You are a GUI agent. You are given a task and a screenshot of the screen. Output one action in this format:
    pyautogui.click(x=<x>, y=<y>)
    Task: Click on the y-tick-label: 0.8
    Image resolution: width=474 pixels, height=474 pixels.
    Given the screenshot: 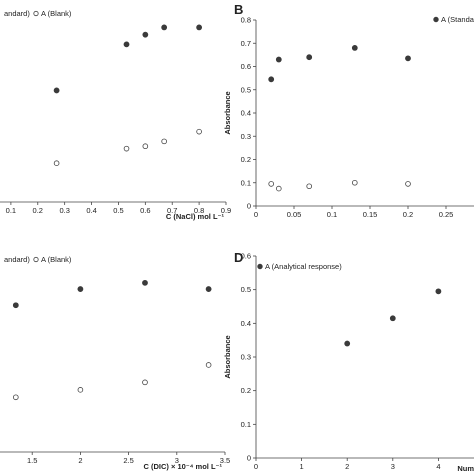 What is the action you would take?
    pyautogui.click(x=246, y=20)
    